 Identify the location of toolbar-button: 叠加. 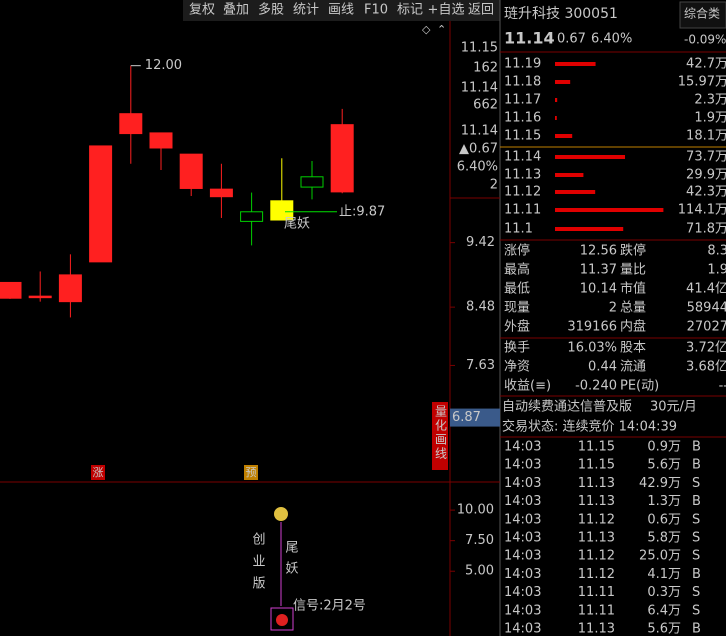
(236, 10).